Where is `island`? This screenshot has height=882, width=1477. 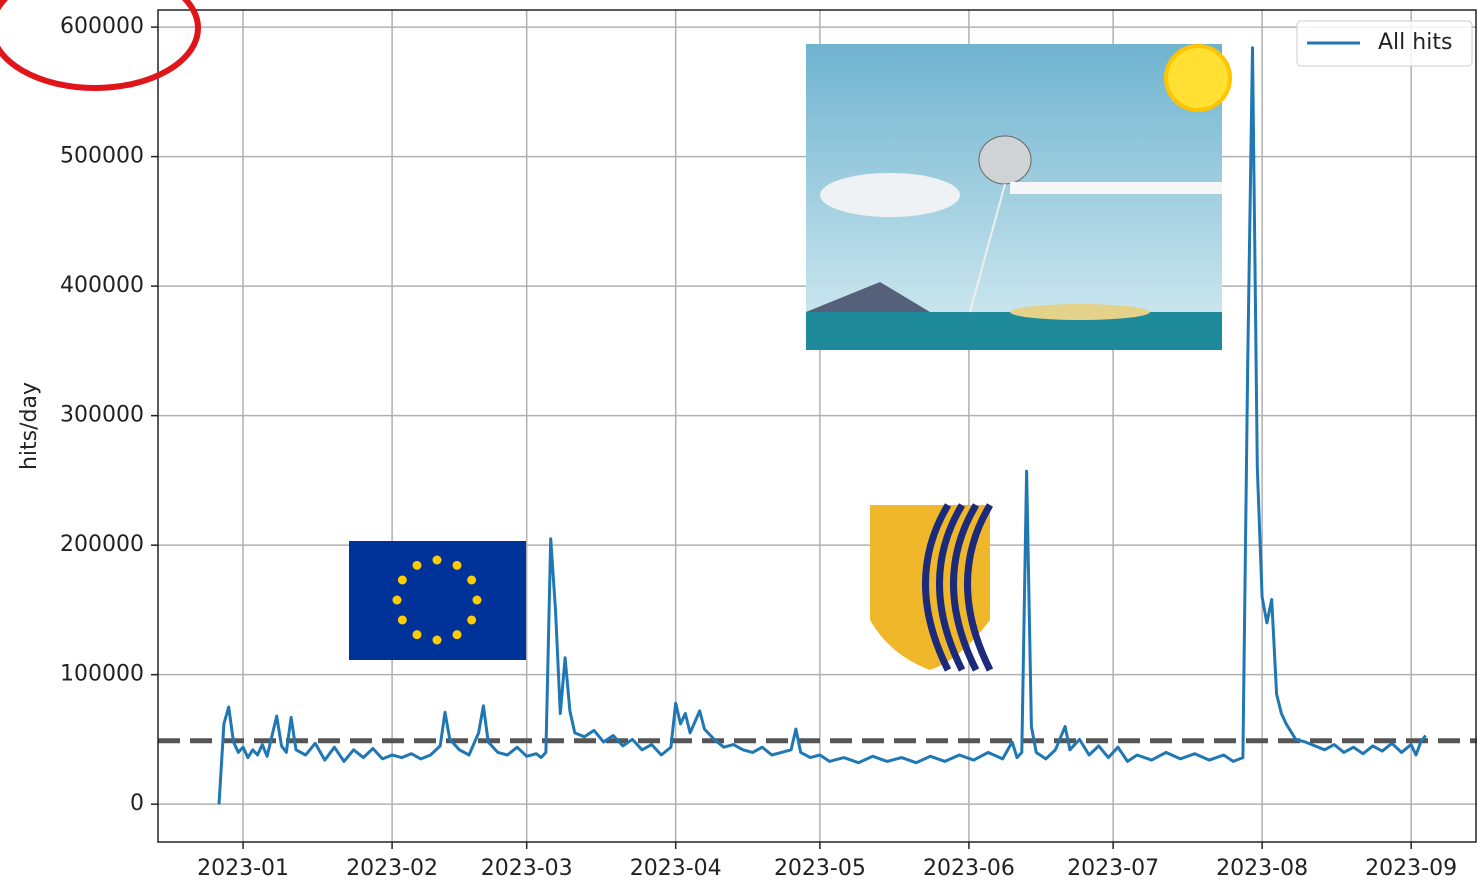
island is located at coordinates (1080, 312).